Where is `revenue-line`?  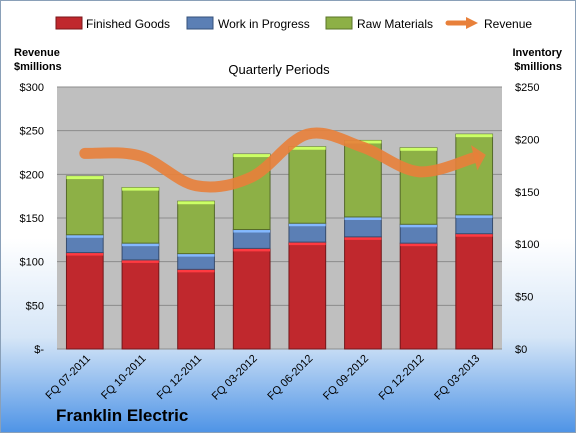
revenue-line is located at coordinates (279, 160).